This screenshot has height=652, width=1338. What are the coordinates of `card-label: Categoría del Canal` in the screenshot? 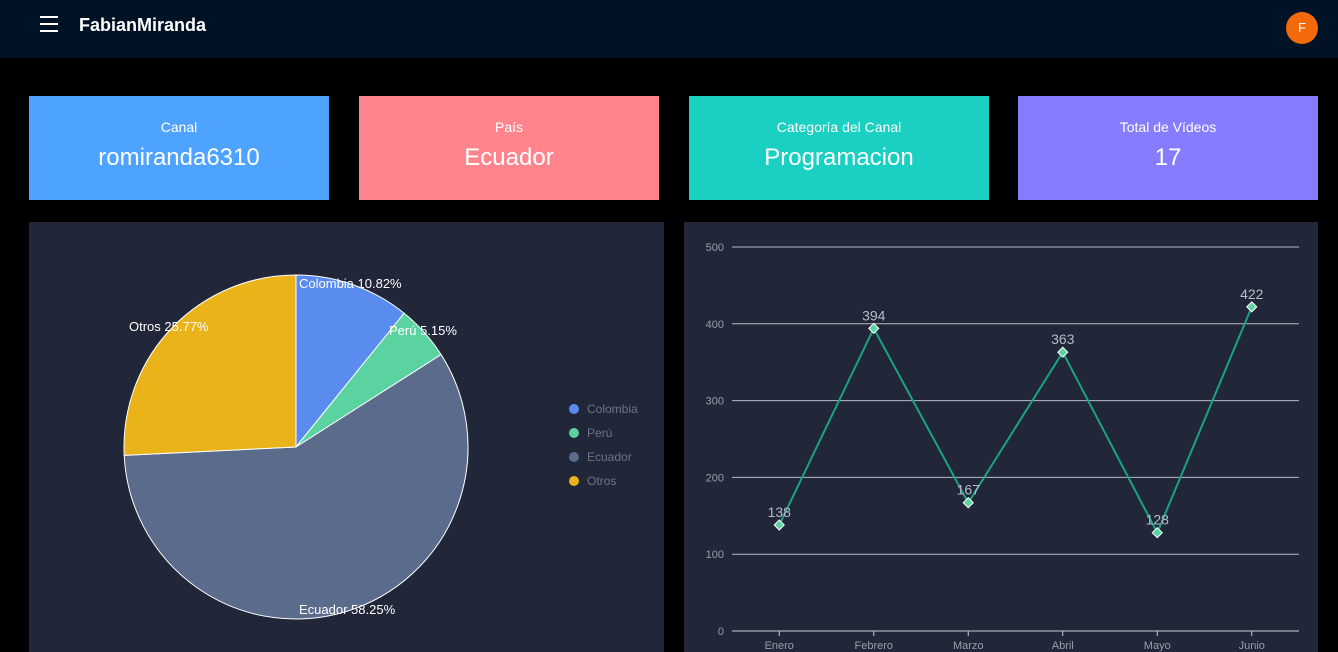 It's located at (839, 127).